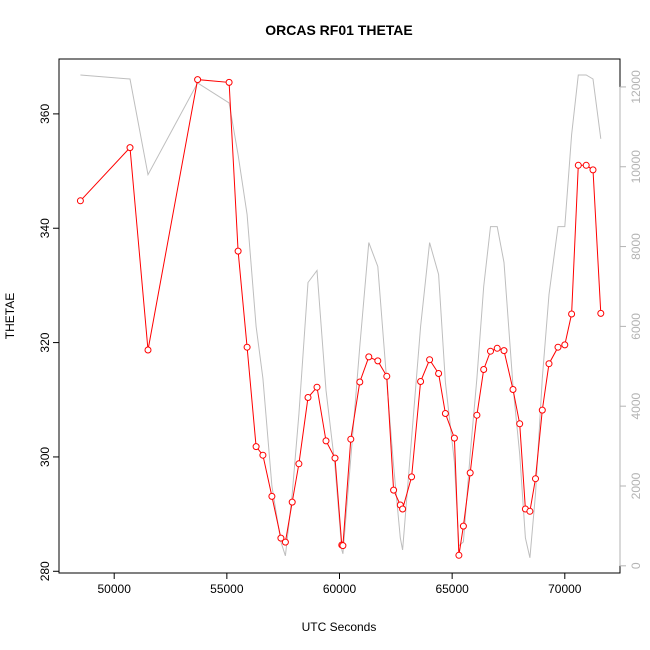 This screenshot has height=650, width=650. I want to click on y2-tick-label: 10000, so click(636, 167).